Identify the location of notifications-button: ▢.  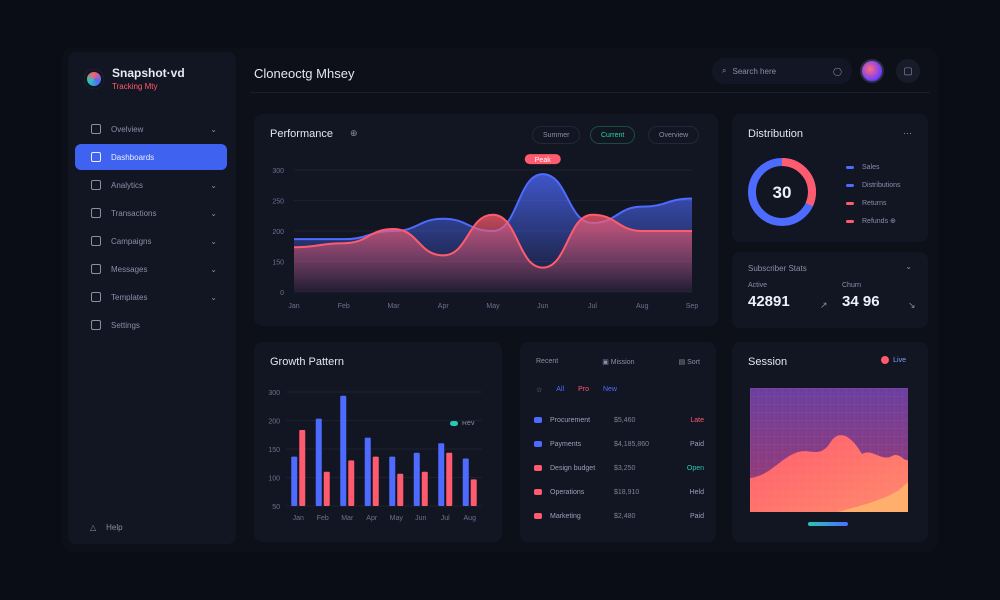
(908, 71).